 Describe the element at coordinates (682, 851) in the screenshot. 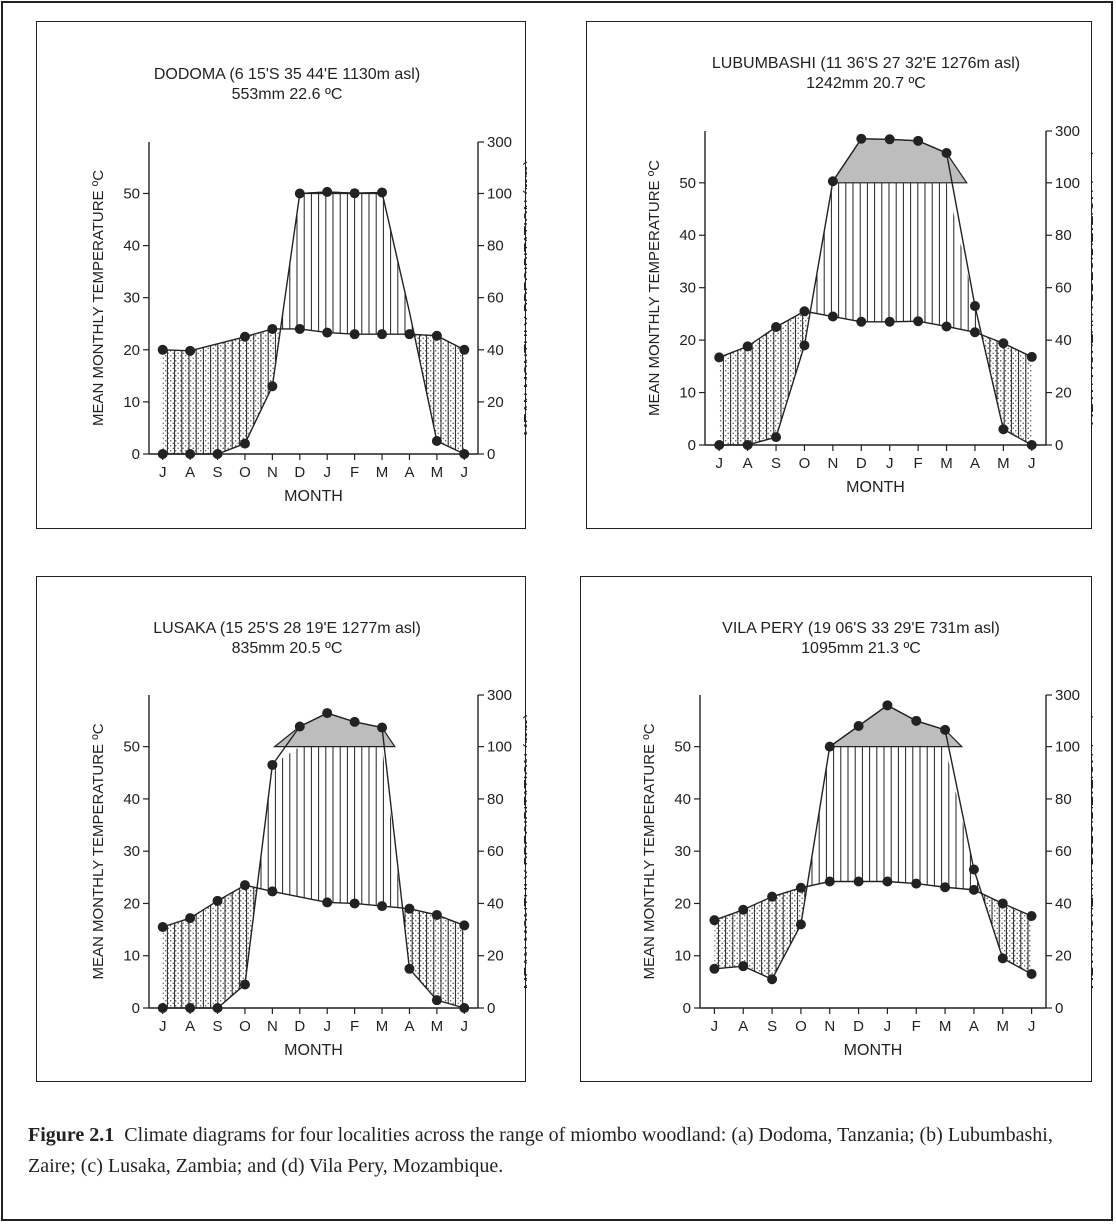

I see `left-tick-label: 30` at that location.